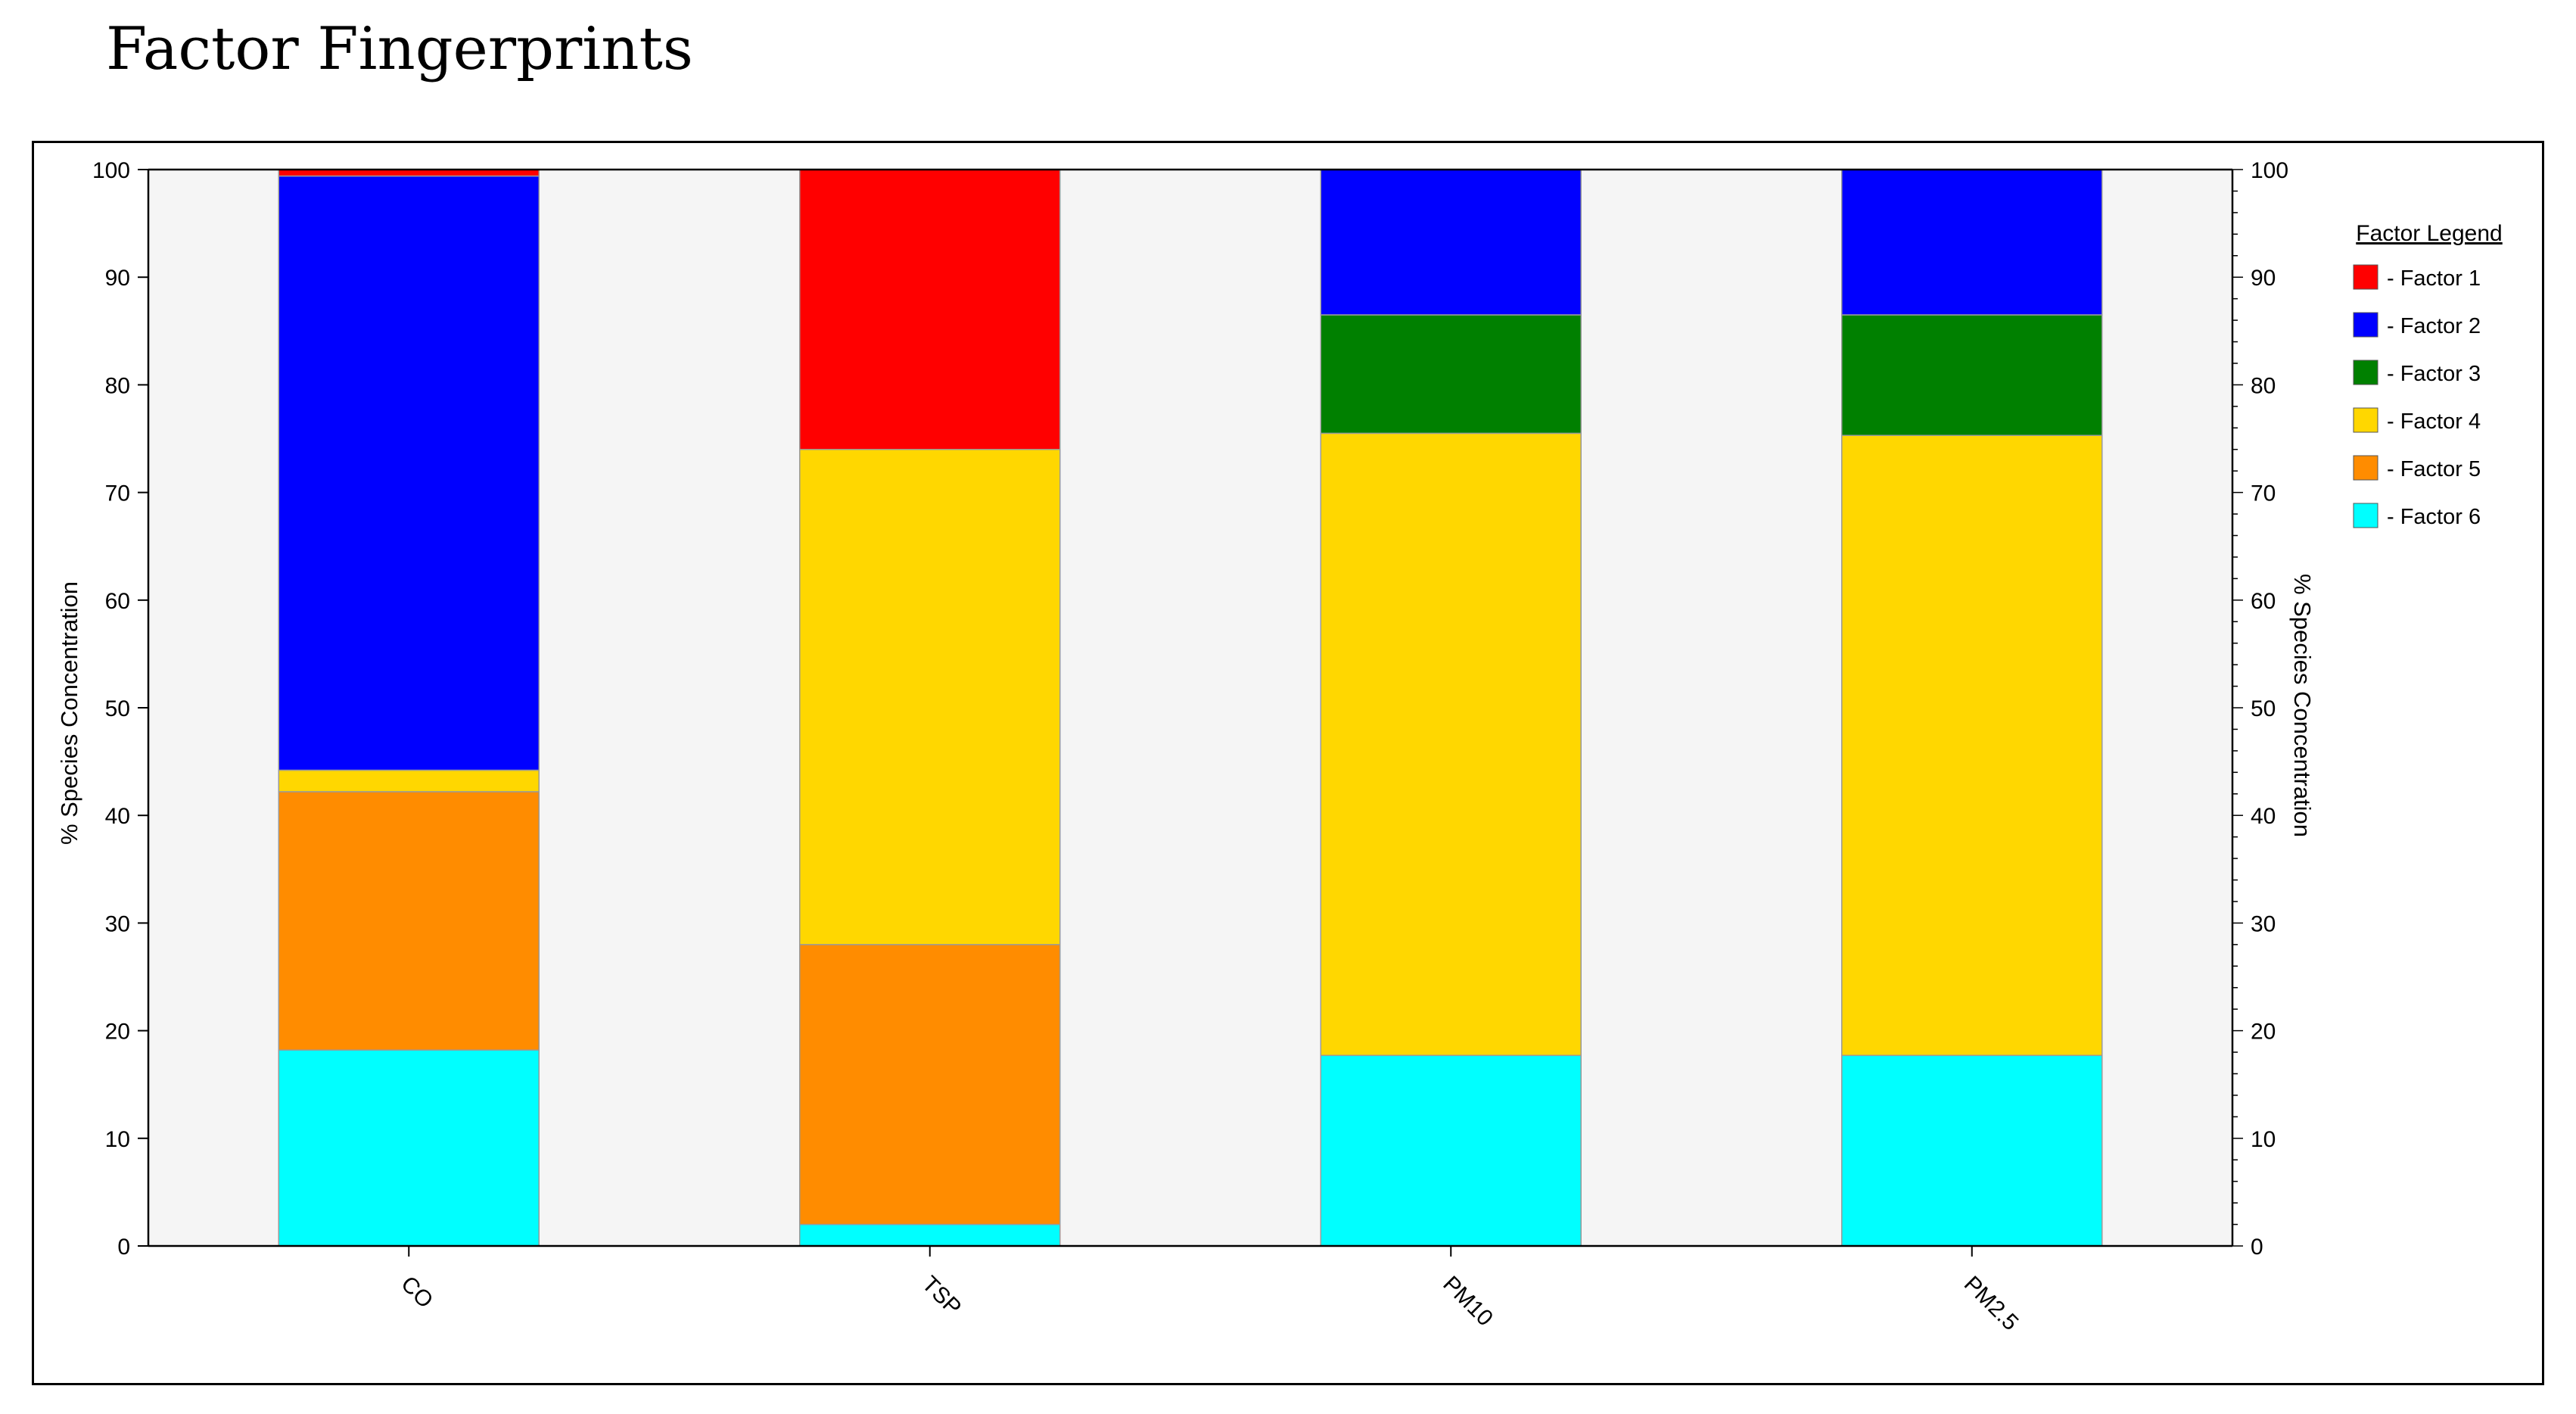 Image resolution: width=2576 pixels, height=1414 pixels. Describe the element at coordinates (117, 709) in the screenshot. I see `y-tick-label-left: 50` at that location.